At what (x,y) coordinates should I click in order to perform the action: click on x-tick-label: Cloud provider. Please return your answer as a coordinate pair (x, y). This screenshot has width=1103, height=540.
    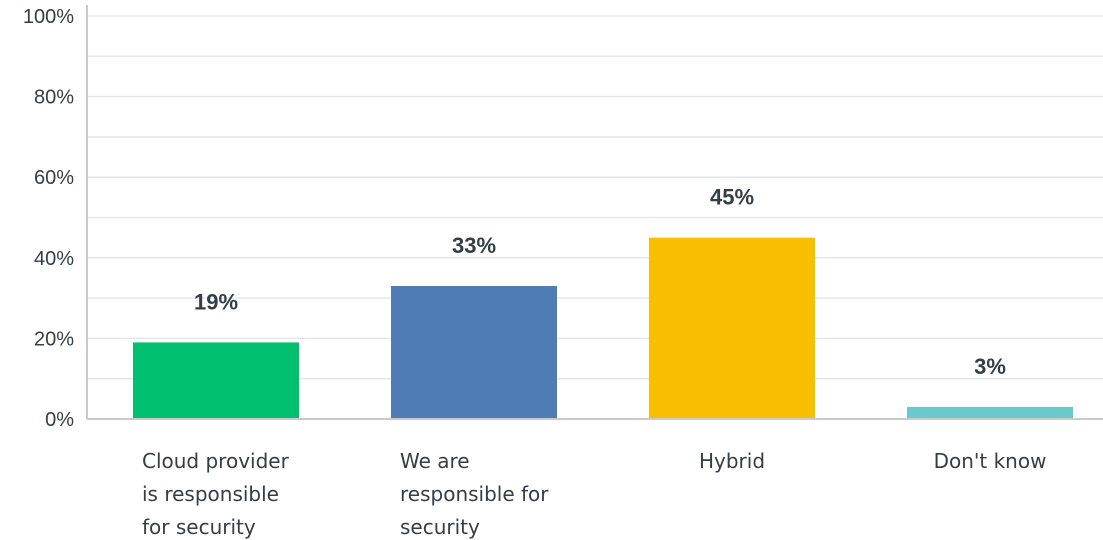
    Looking at the image, I should click on (216, 461).